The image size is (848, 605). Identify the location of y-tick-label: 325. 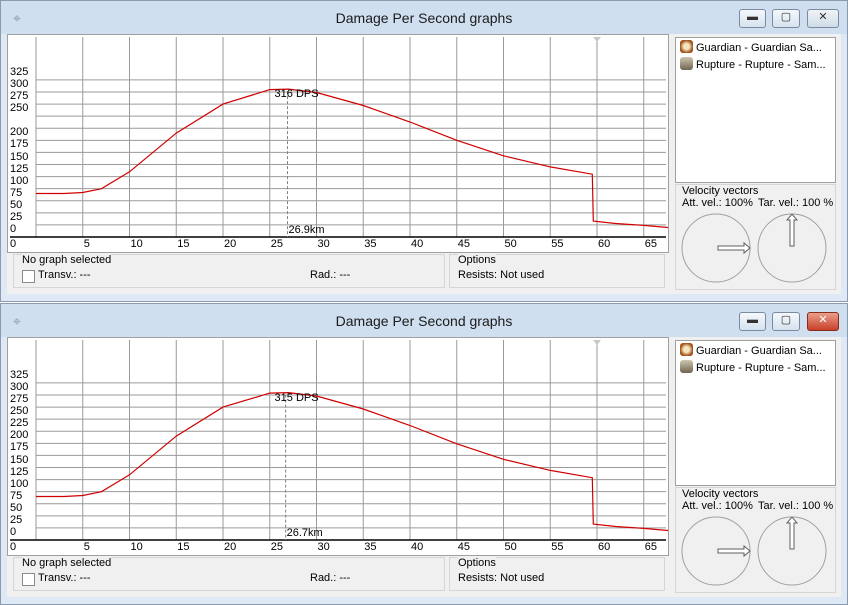
(19, 71).